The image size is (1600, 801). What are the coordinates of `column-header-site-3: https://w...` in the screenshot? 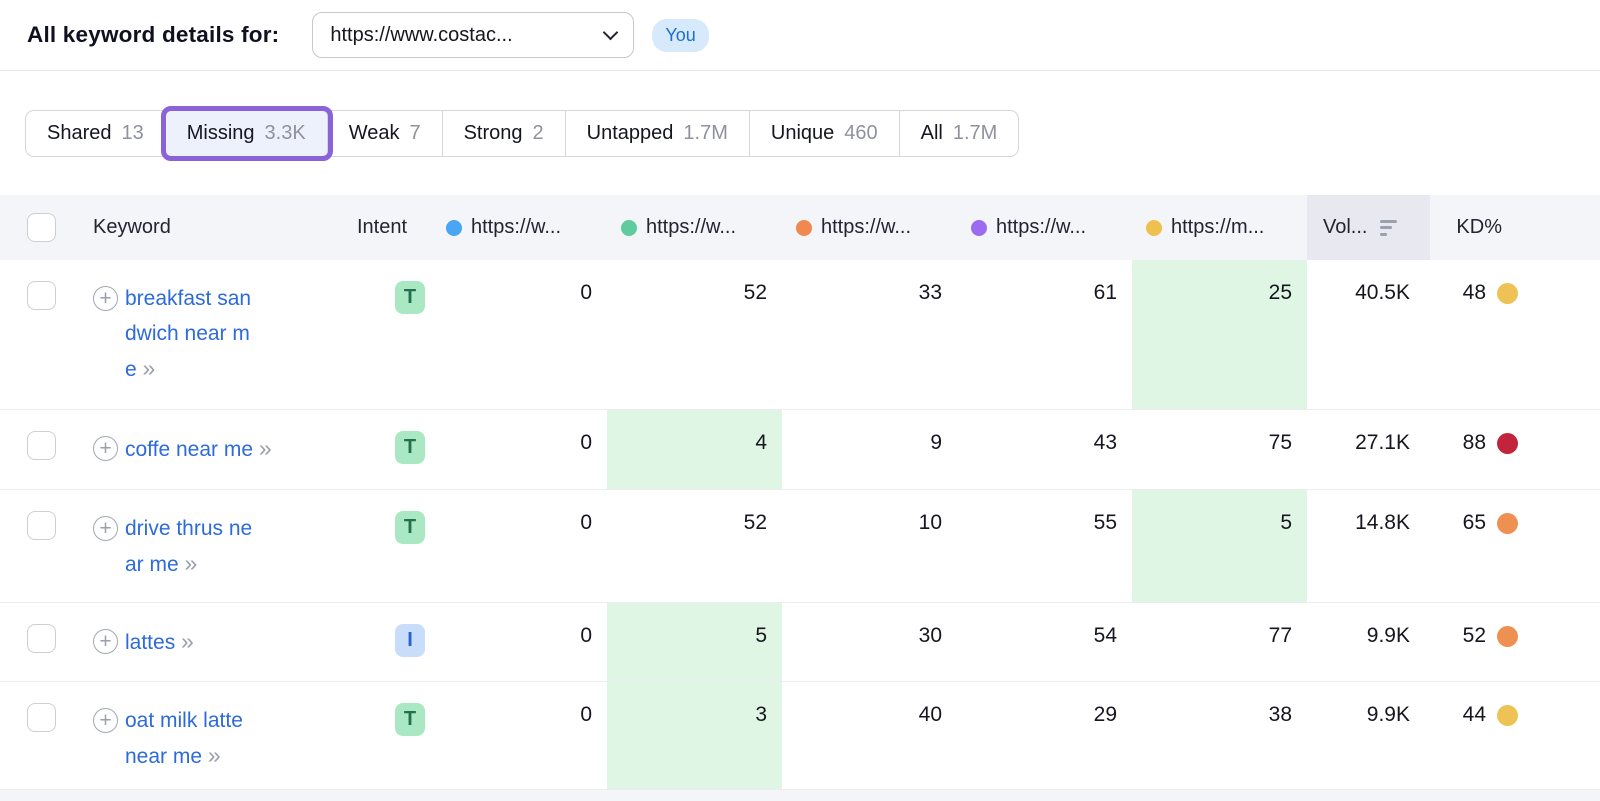 It's located at (869, 227).